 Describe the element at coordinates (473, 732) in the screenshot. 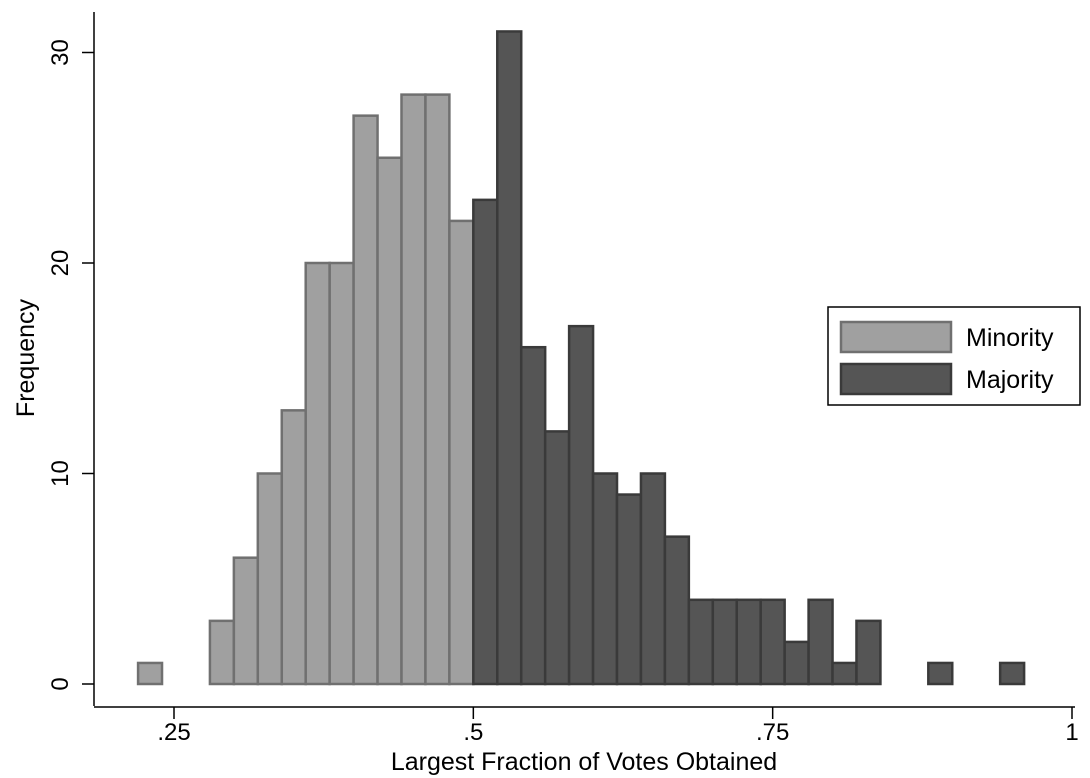

I see `x-tick-label: .5` at that location.